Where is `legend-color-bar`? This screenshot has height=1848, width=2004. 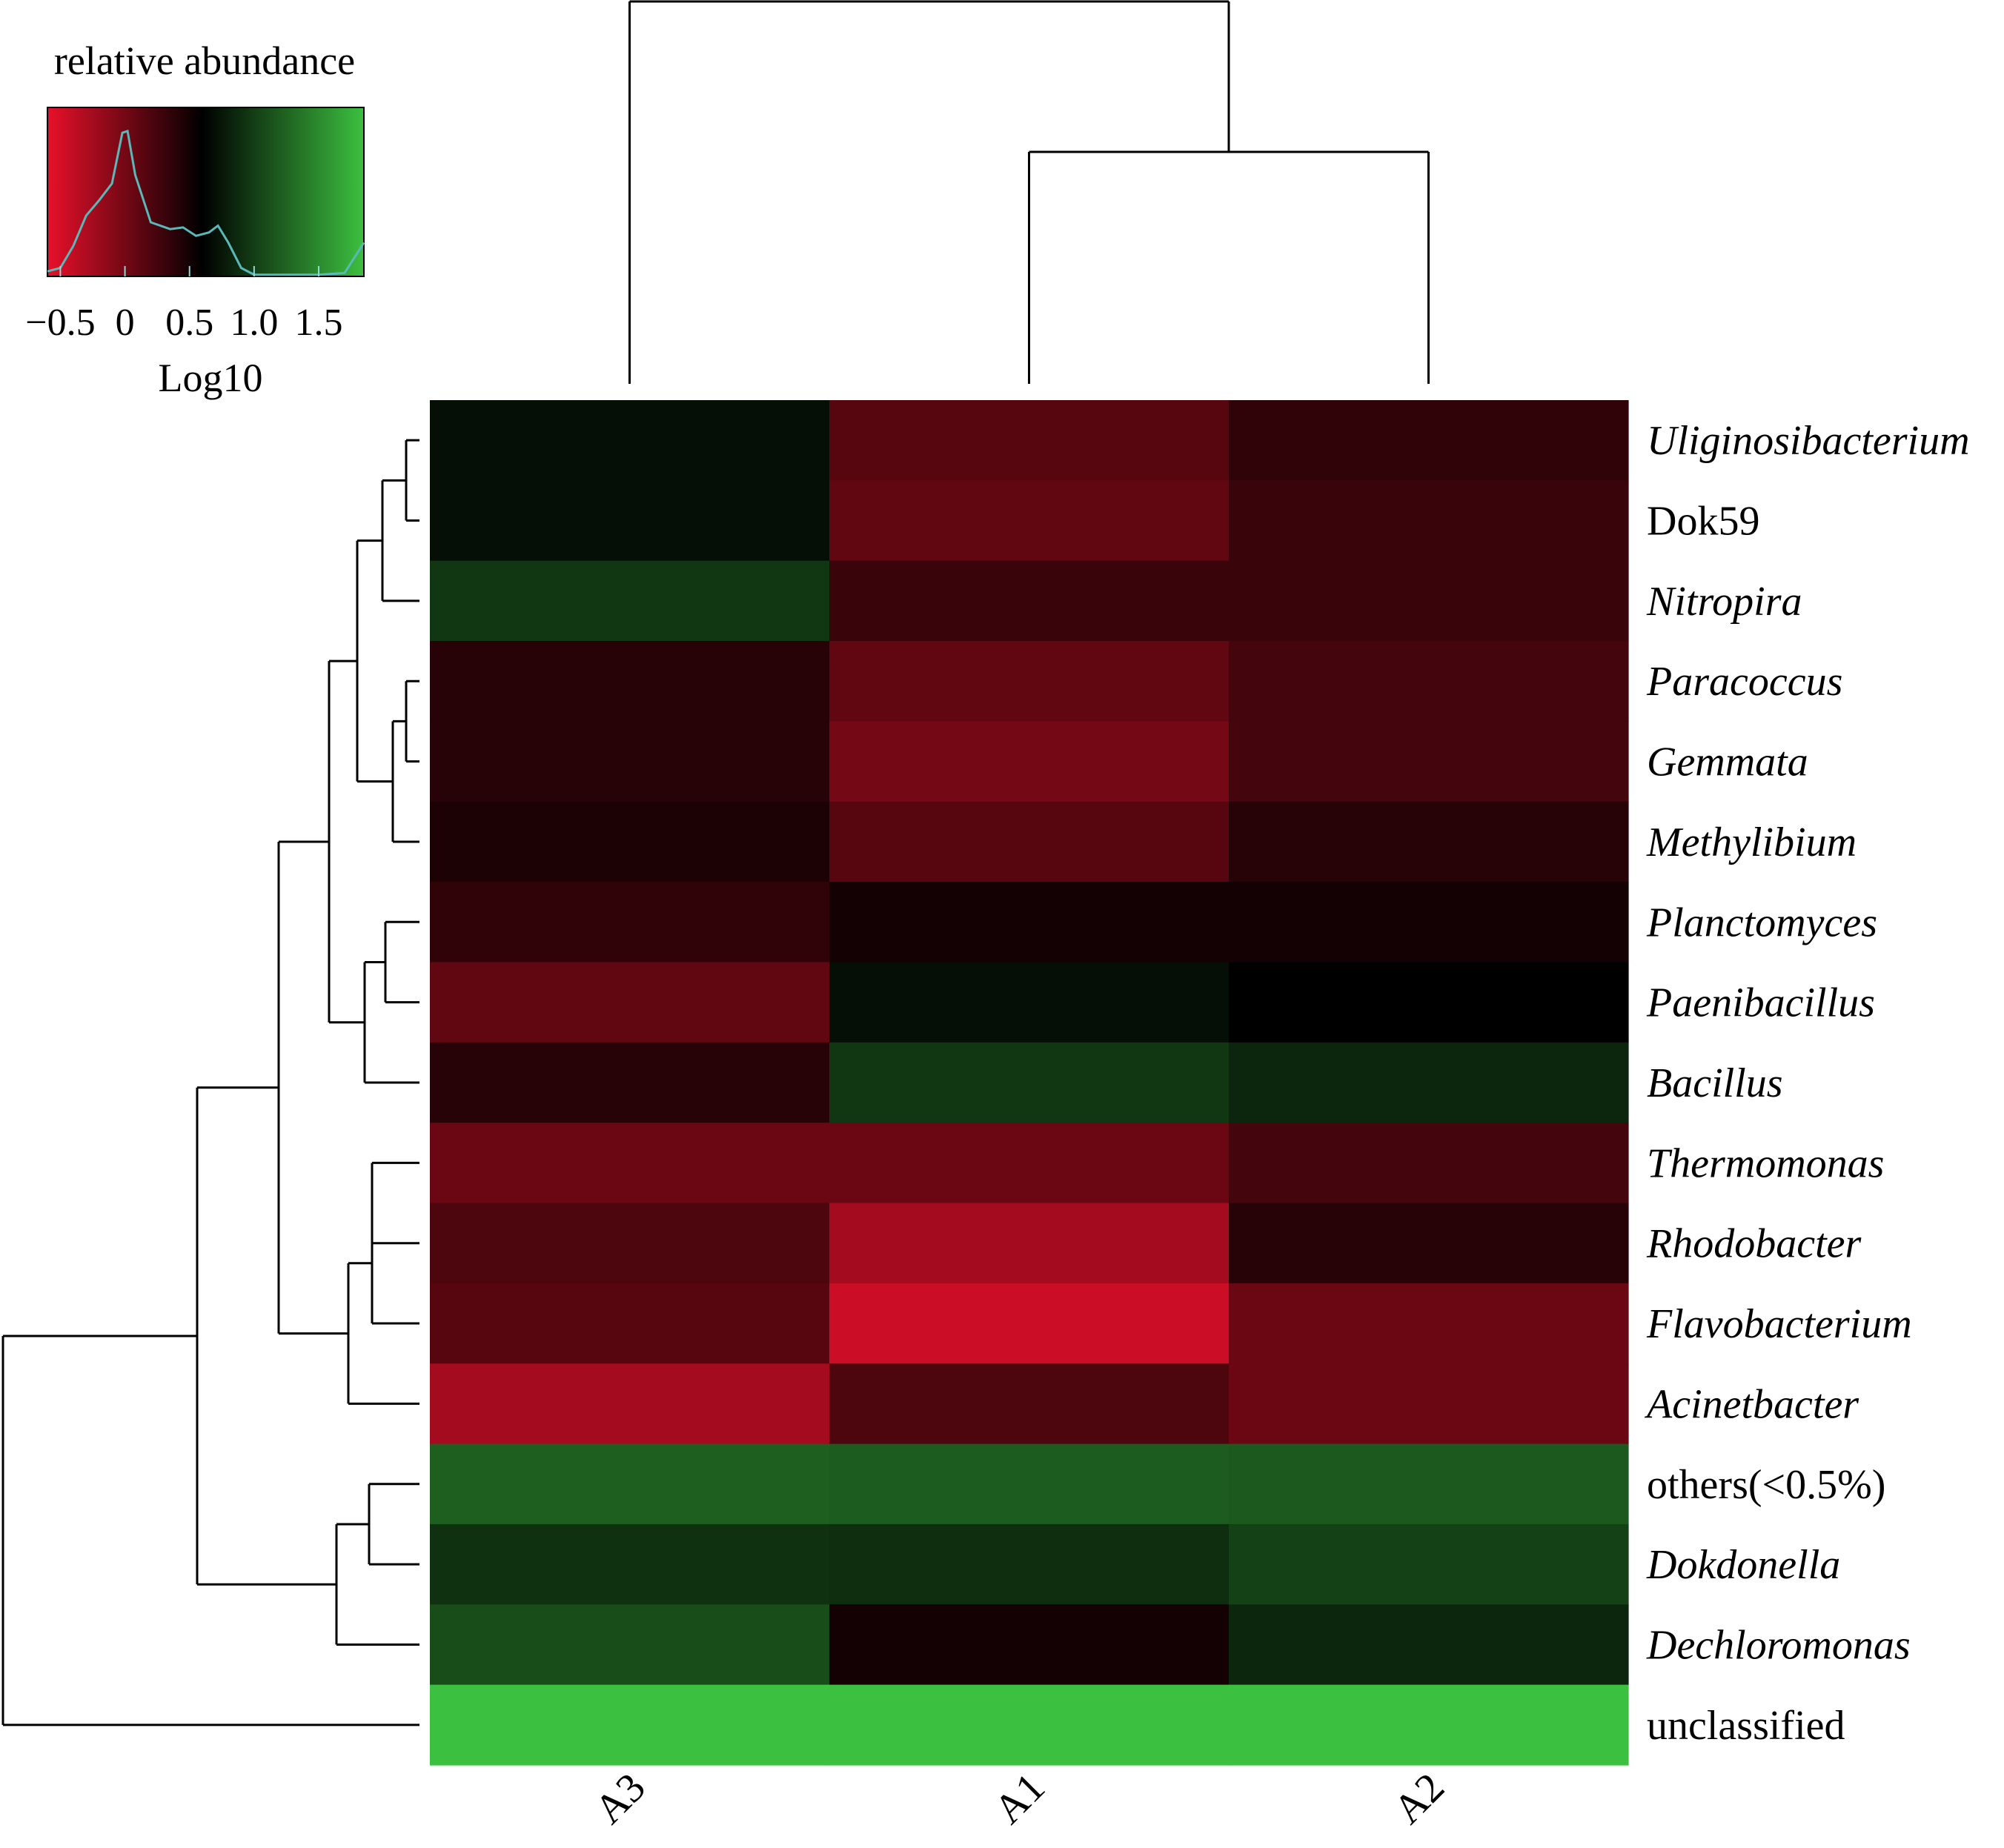 legend-color-bar is located at coordinates (206, 192).